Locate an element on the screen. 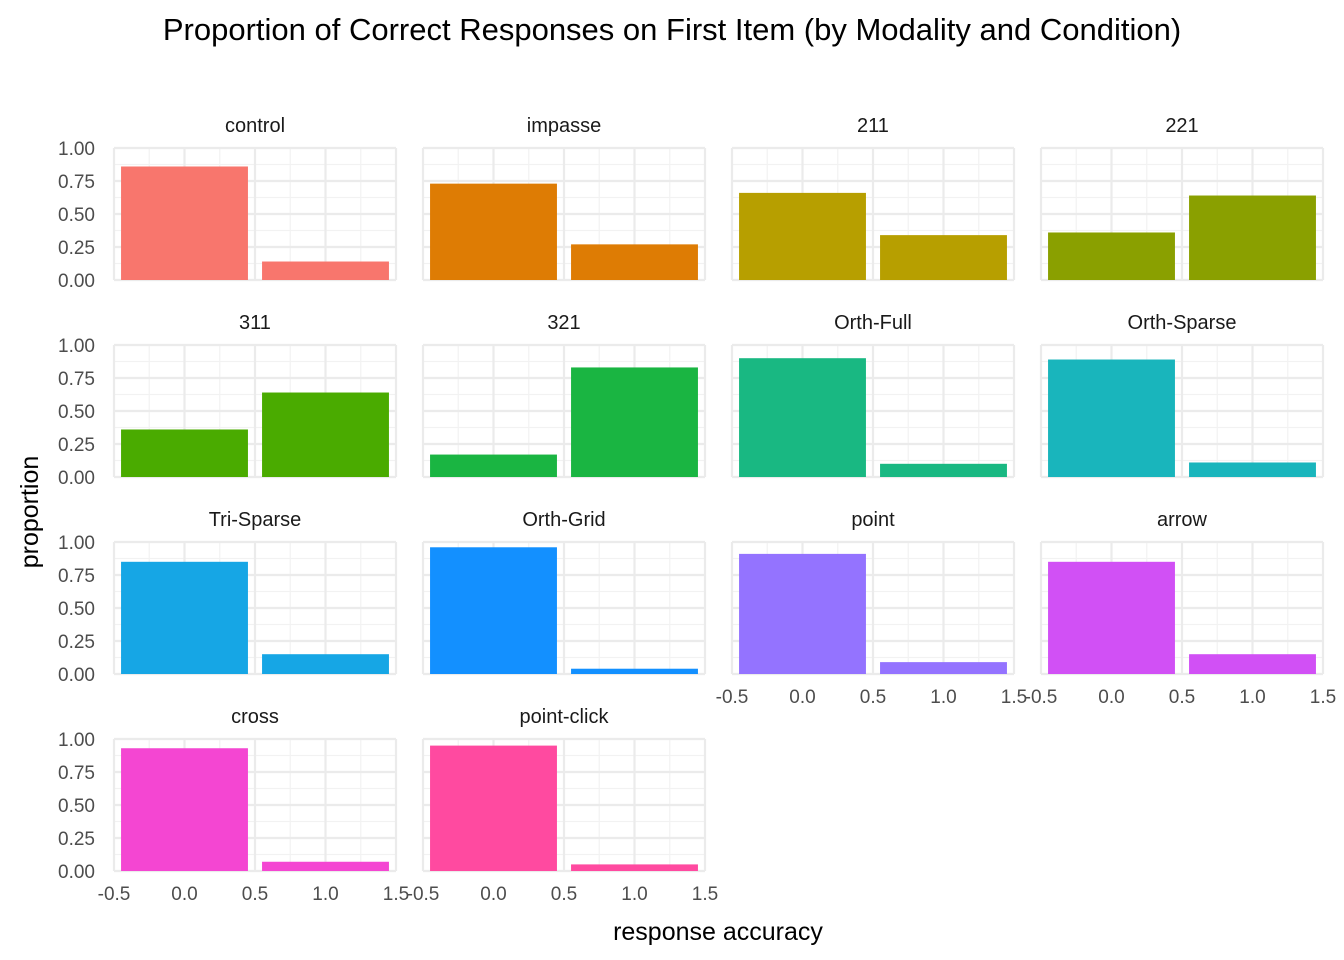 This screenshot has height=960, width=1344. facet-panel: 221 is located at coordinates (1182, 198).